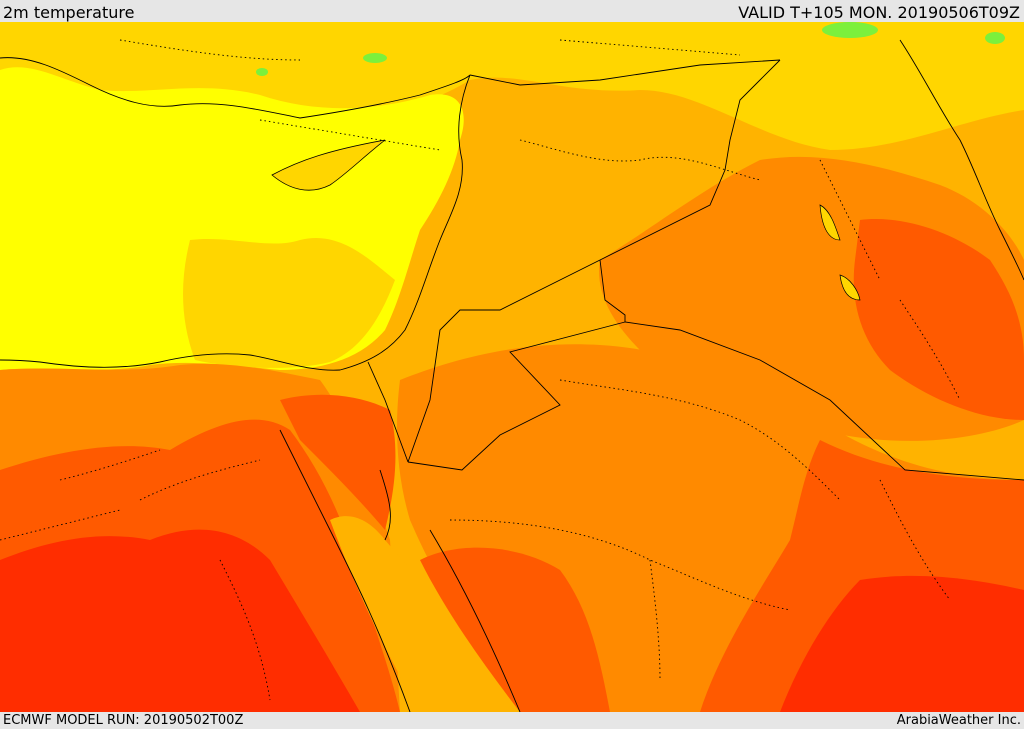  What do you see at coordinates (338, 462) in the screenshot?
I see `sinai-red` at bounding box center [338, 462].